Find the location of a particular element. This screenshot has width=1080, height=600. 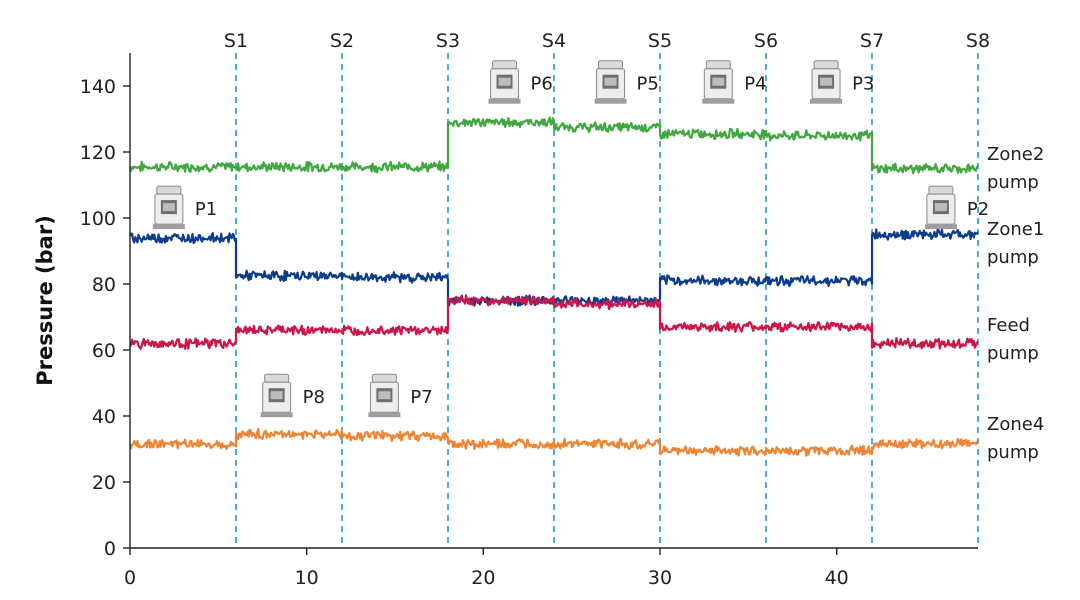

stage-label: S8 is located at coordinates (978, 41).